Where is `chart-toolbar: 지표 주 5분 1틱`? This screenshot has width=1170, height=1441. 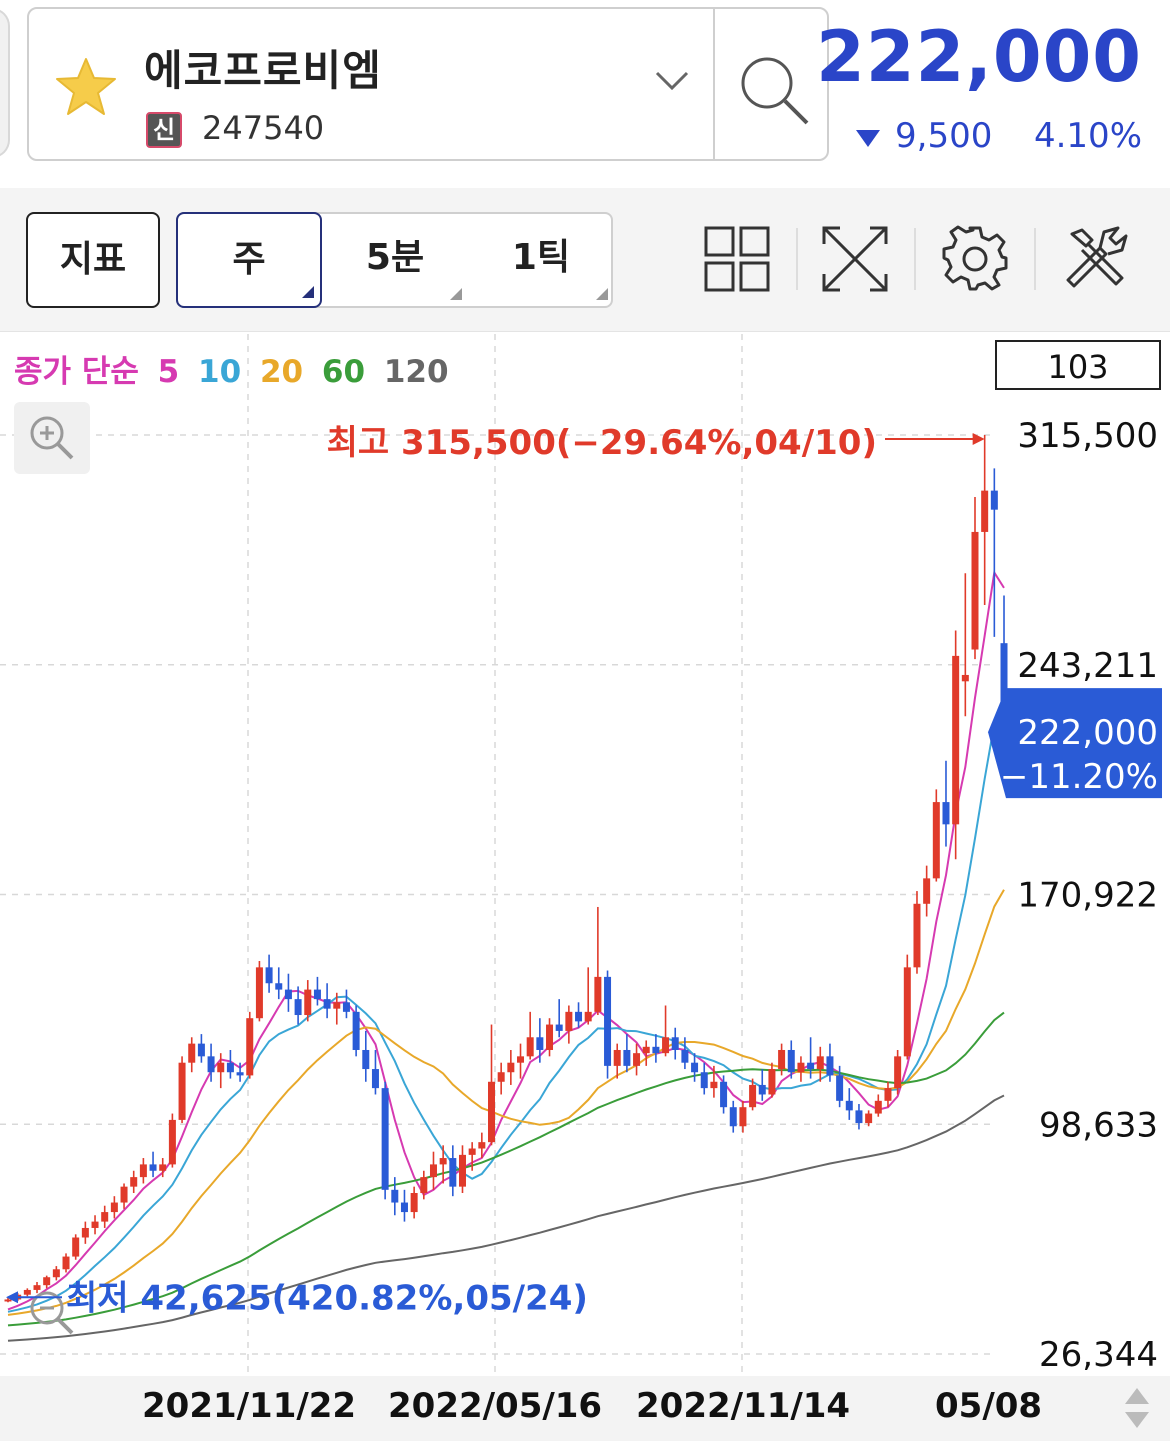
chart-toolbar: 지표 주 5분 1틱 is located at coordinates (585, 260).